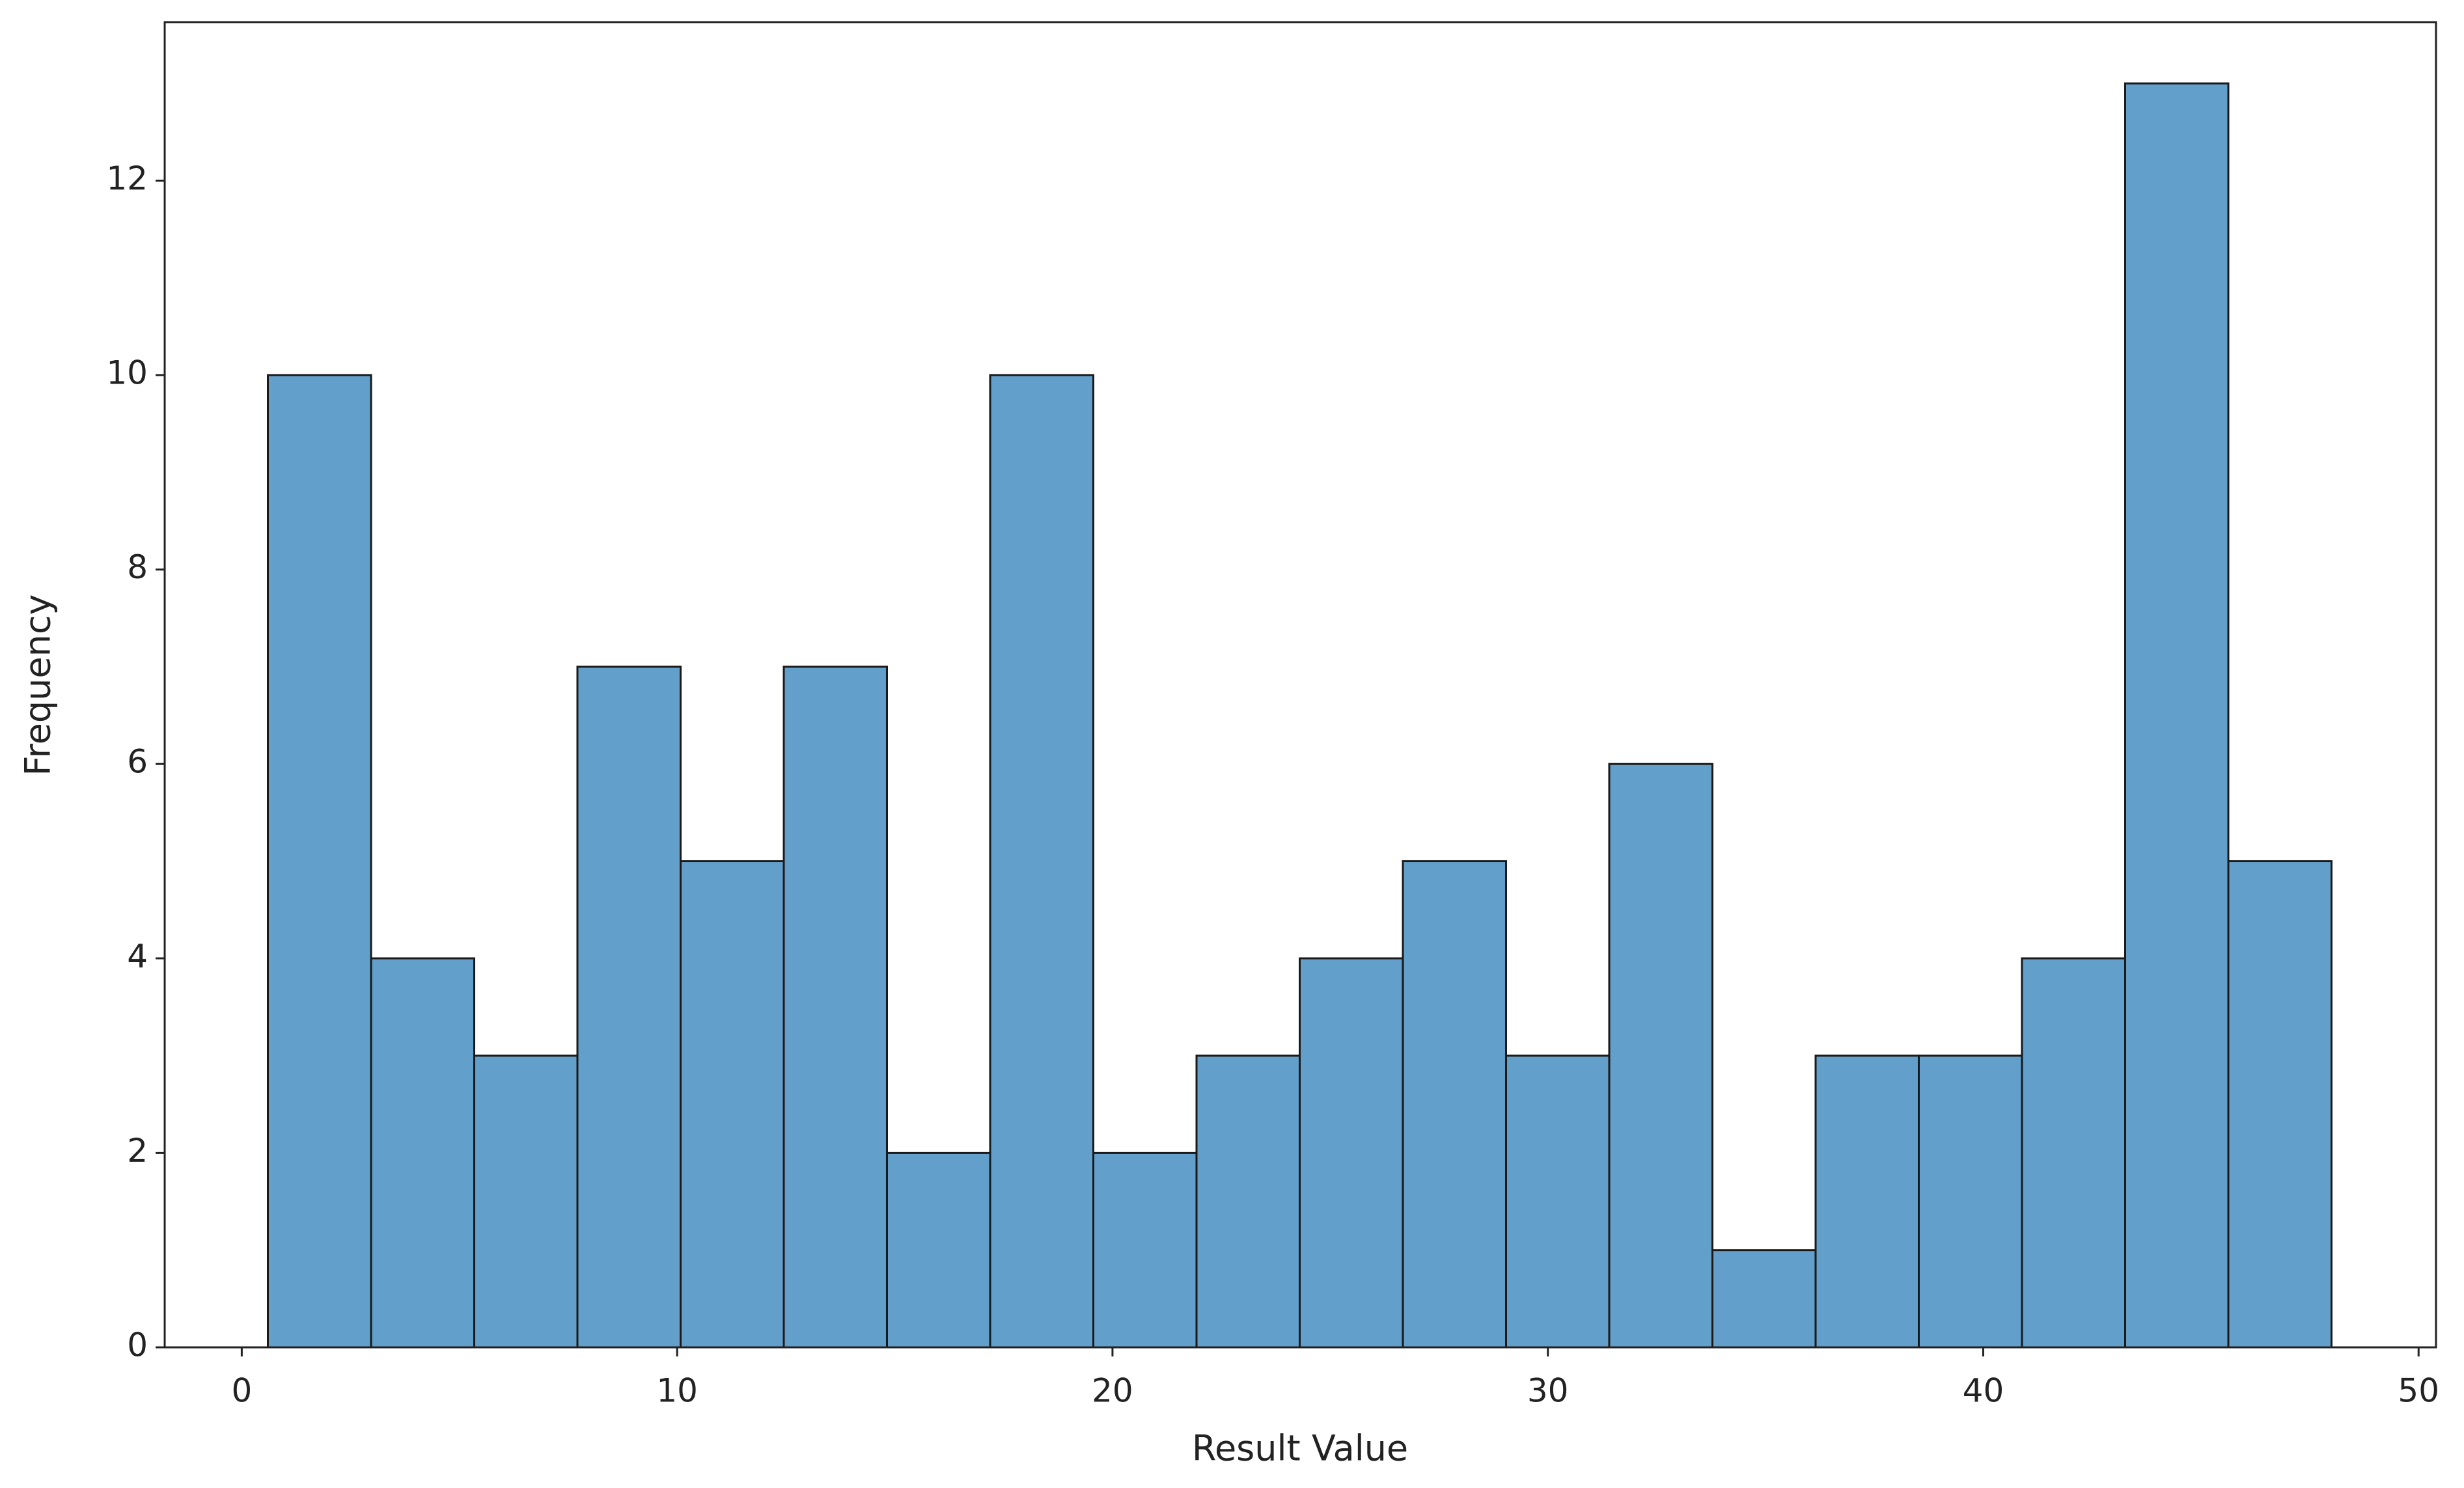 This screenshot has width=2464, height=1488. I want to click on y-tick-label: 8, so click(137, 567).